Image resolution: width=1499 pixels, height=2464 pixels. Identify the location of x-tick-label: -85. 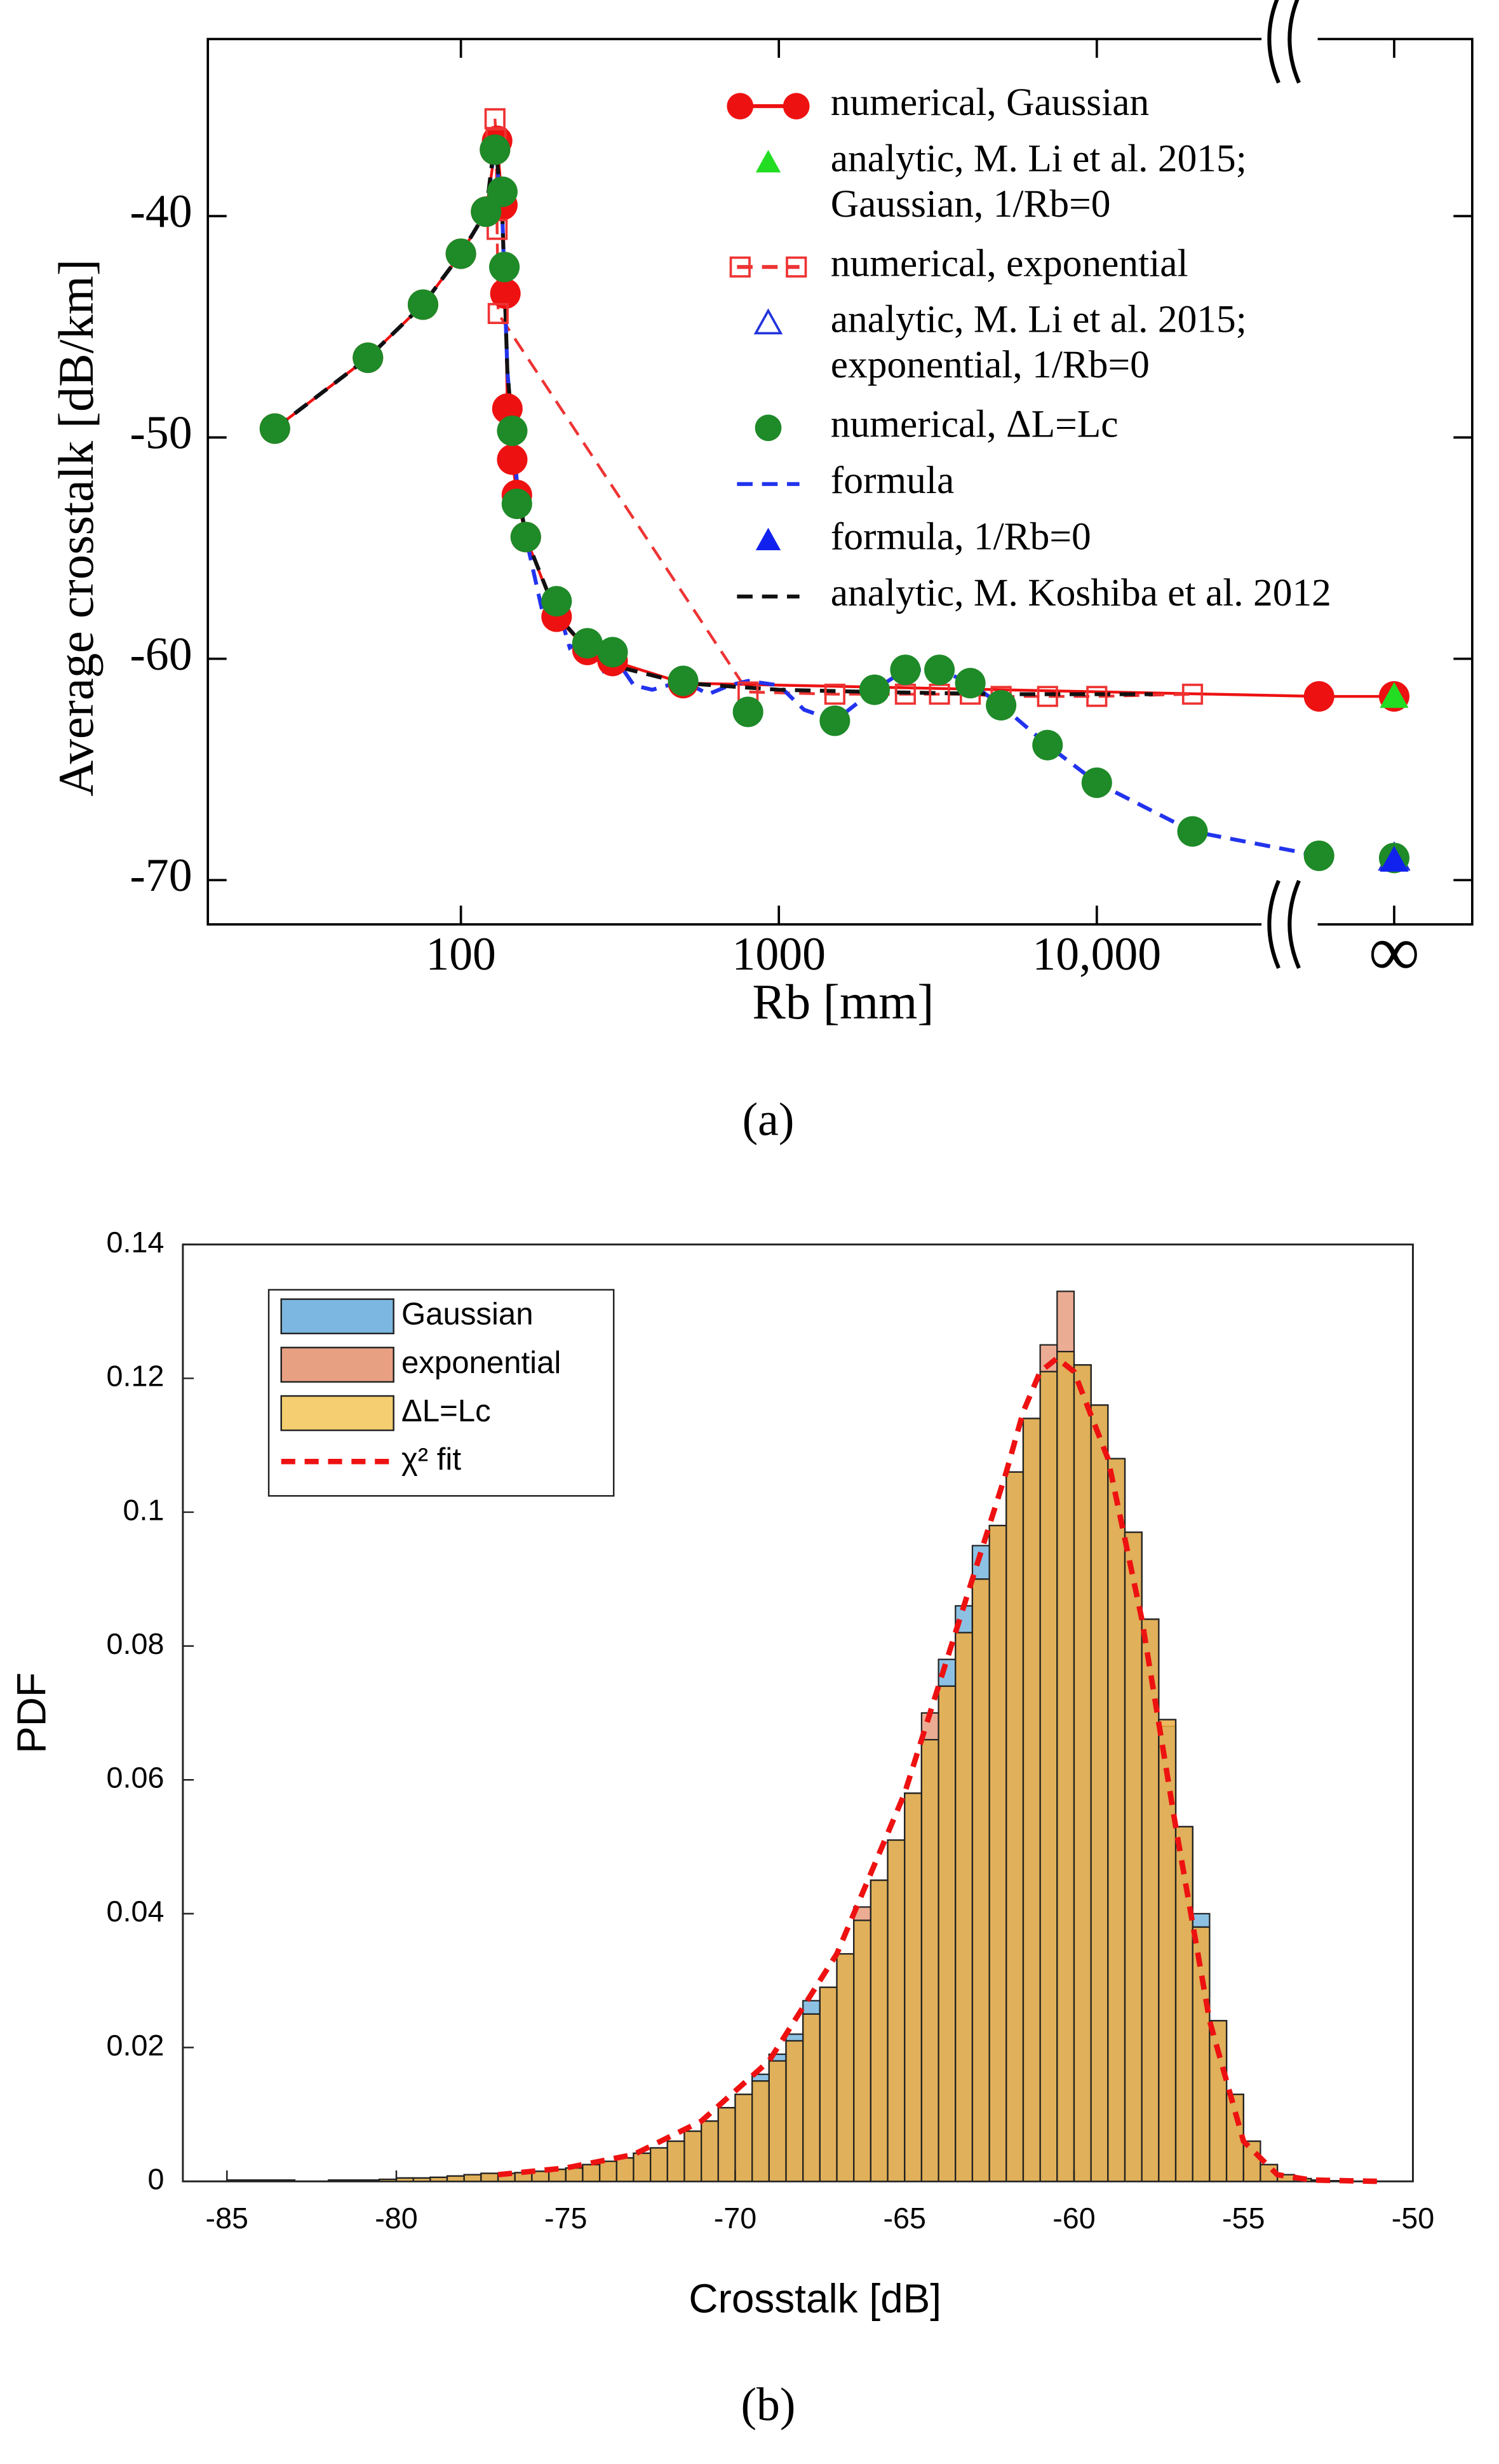
(227, 2219).